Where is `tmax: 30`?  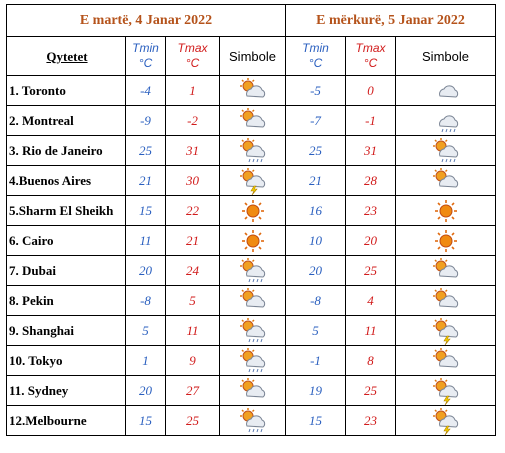
tmax: 30 is located at coordinates (192, 180).